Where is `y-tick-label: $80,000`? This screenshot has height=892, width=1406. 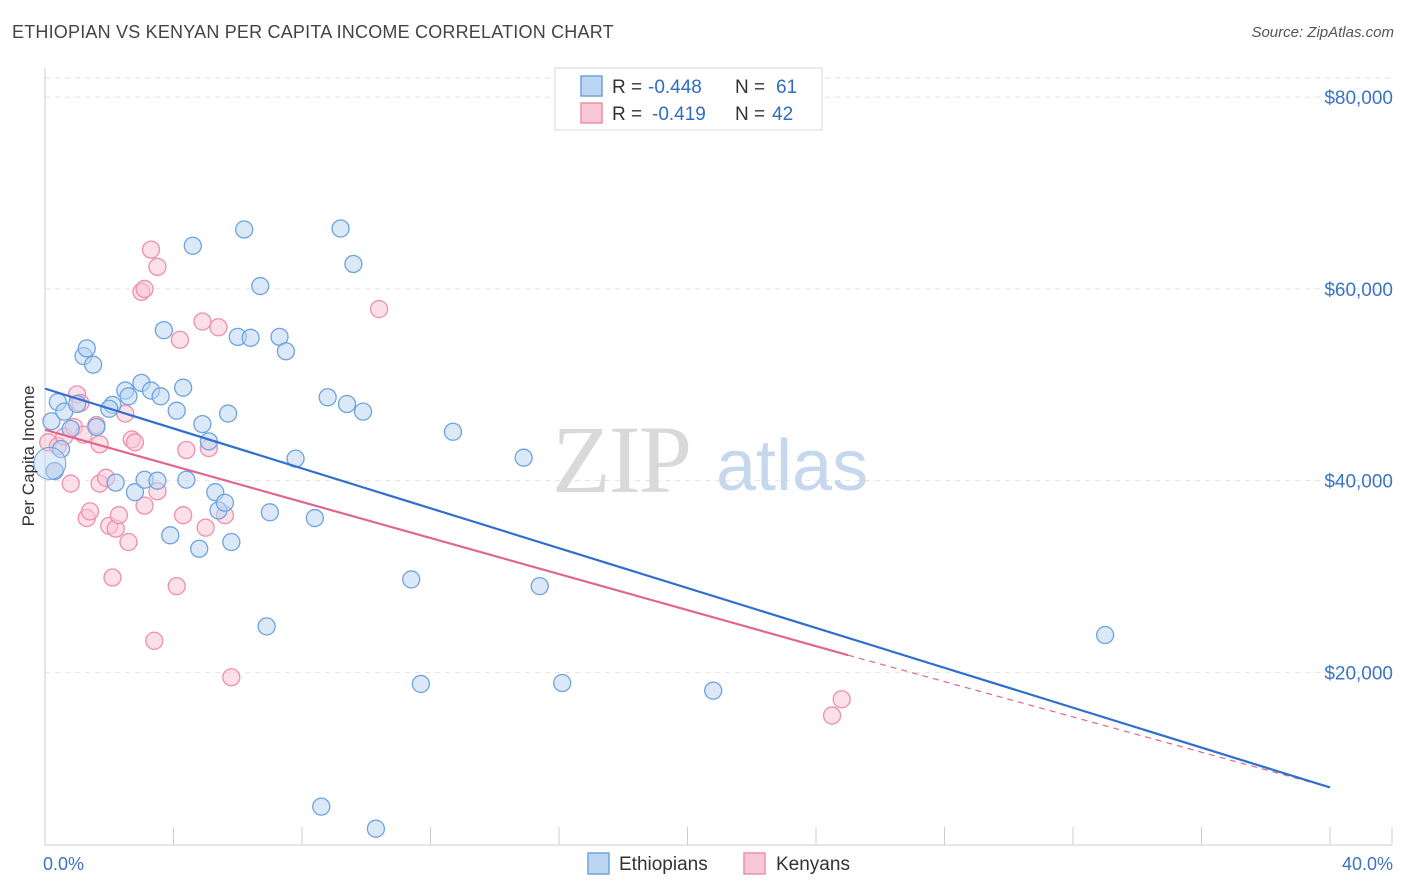 y-tick-label: $80,000 is located at coordinates (1358, 98).